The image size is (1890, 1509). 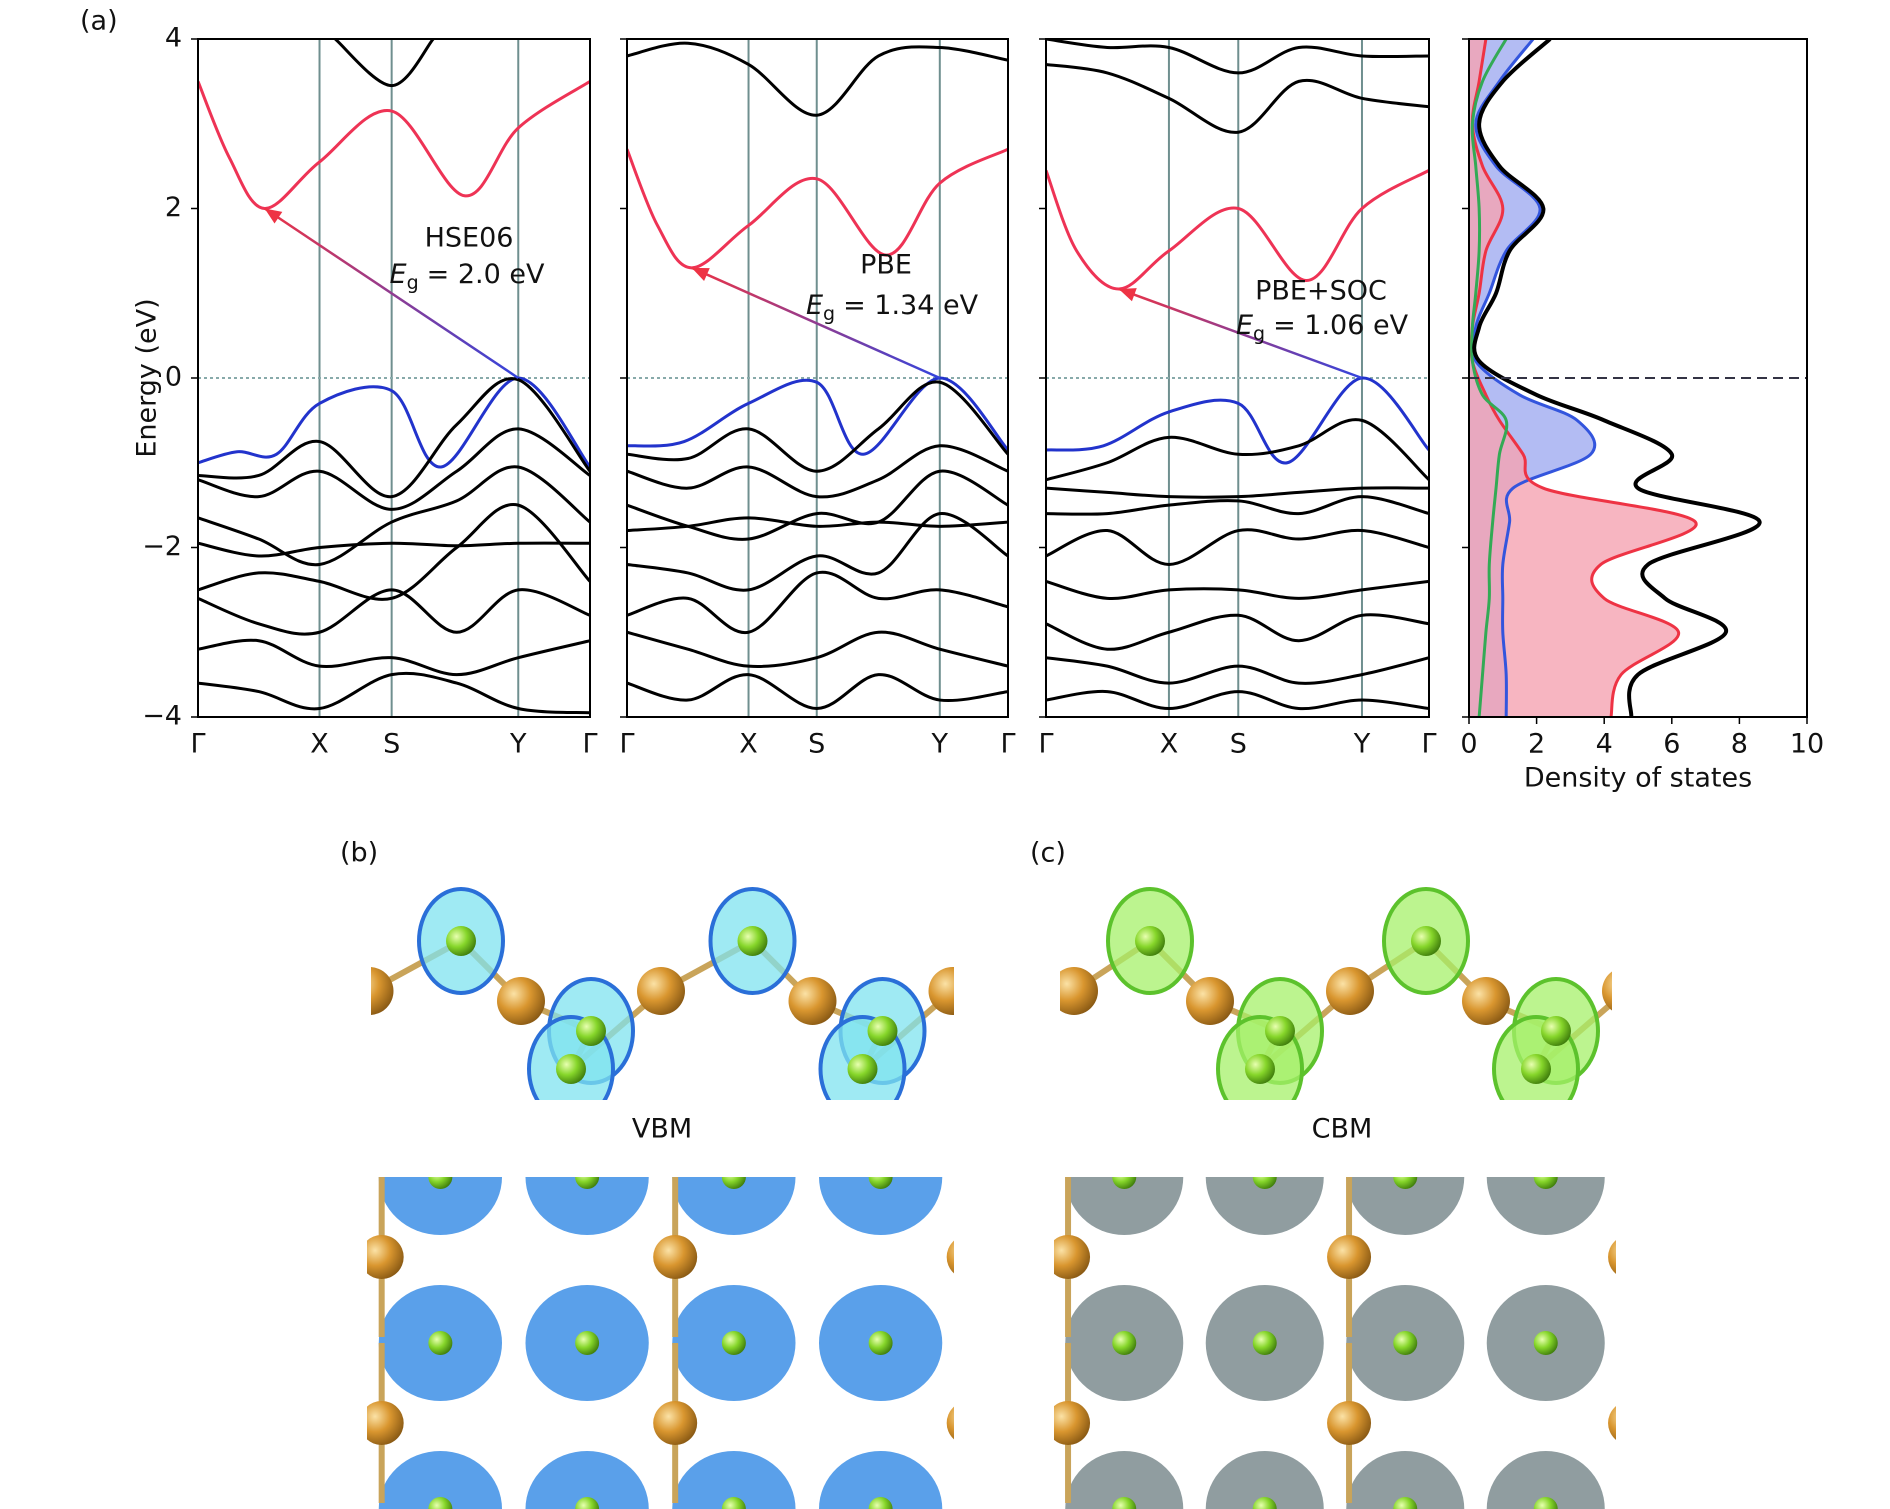 I want to click on y-tick-label: −4, so click(x=162, y=716).